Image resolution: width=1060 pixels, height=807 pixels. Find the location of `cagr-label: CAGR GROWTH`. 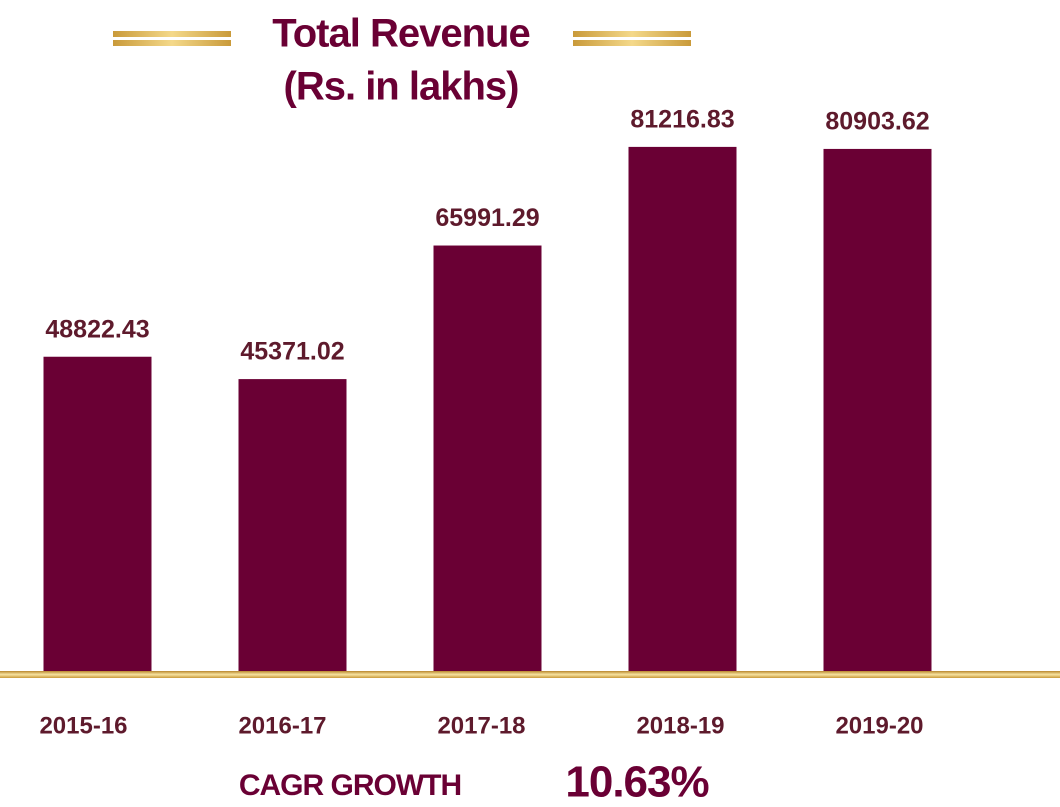

cagr-label: CAGR GROWTH is located at coordinates (350, 785).